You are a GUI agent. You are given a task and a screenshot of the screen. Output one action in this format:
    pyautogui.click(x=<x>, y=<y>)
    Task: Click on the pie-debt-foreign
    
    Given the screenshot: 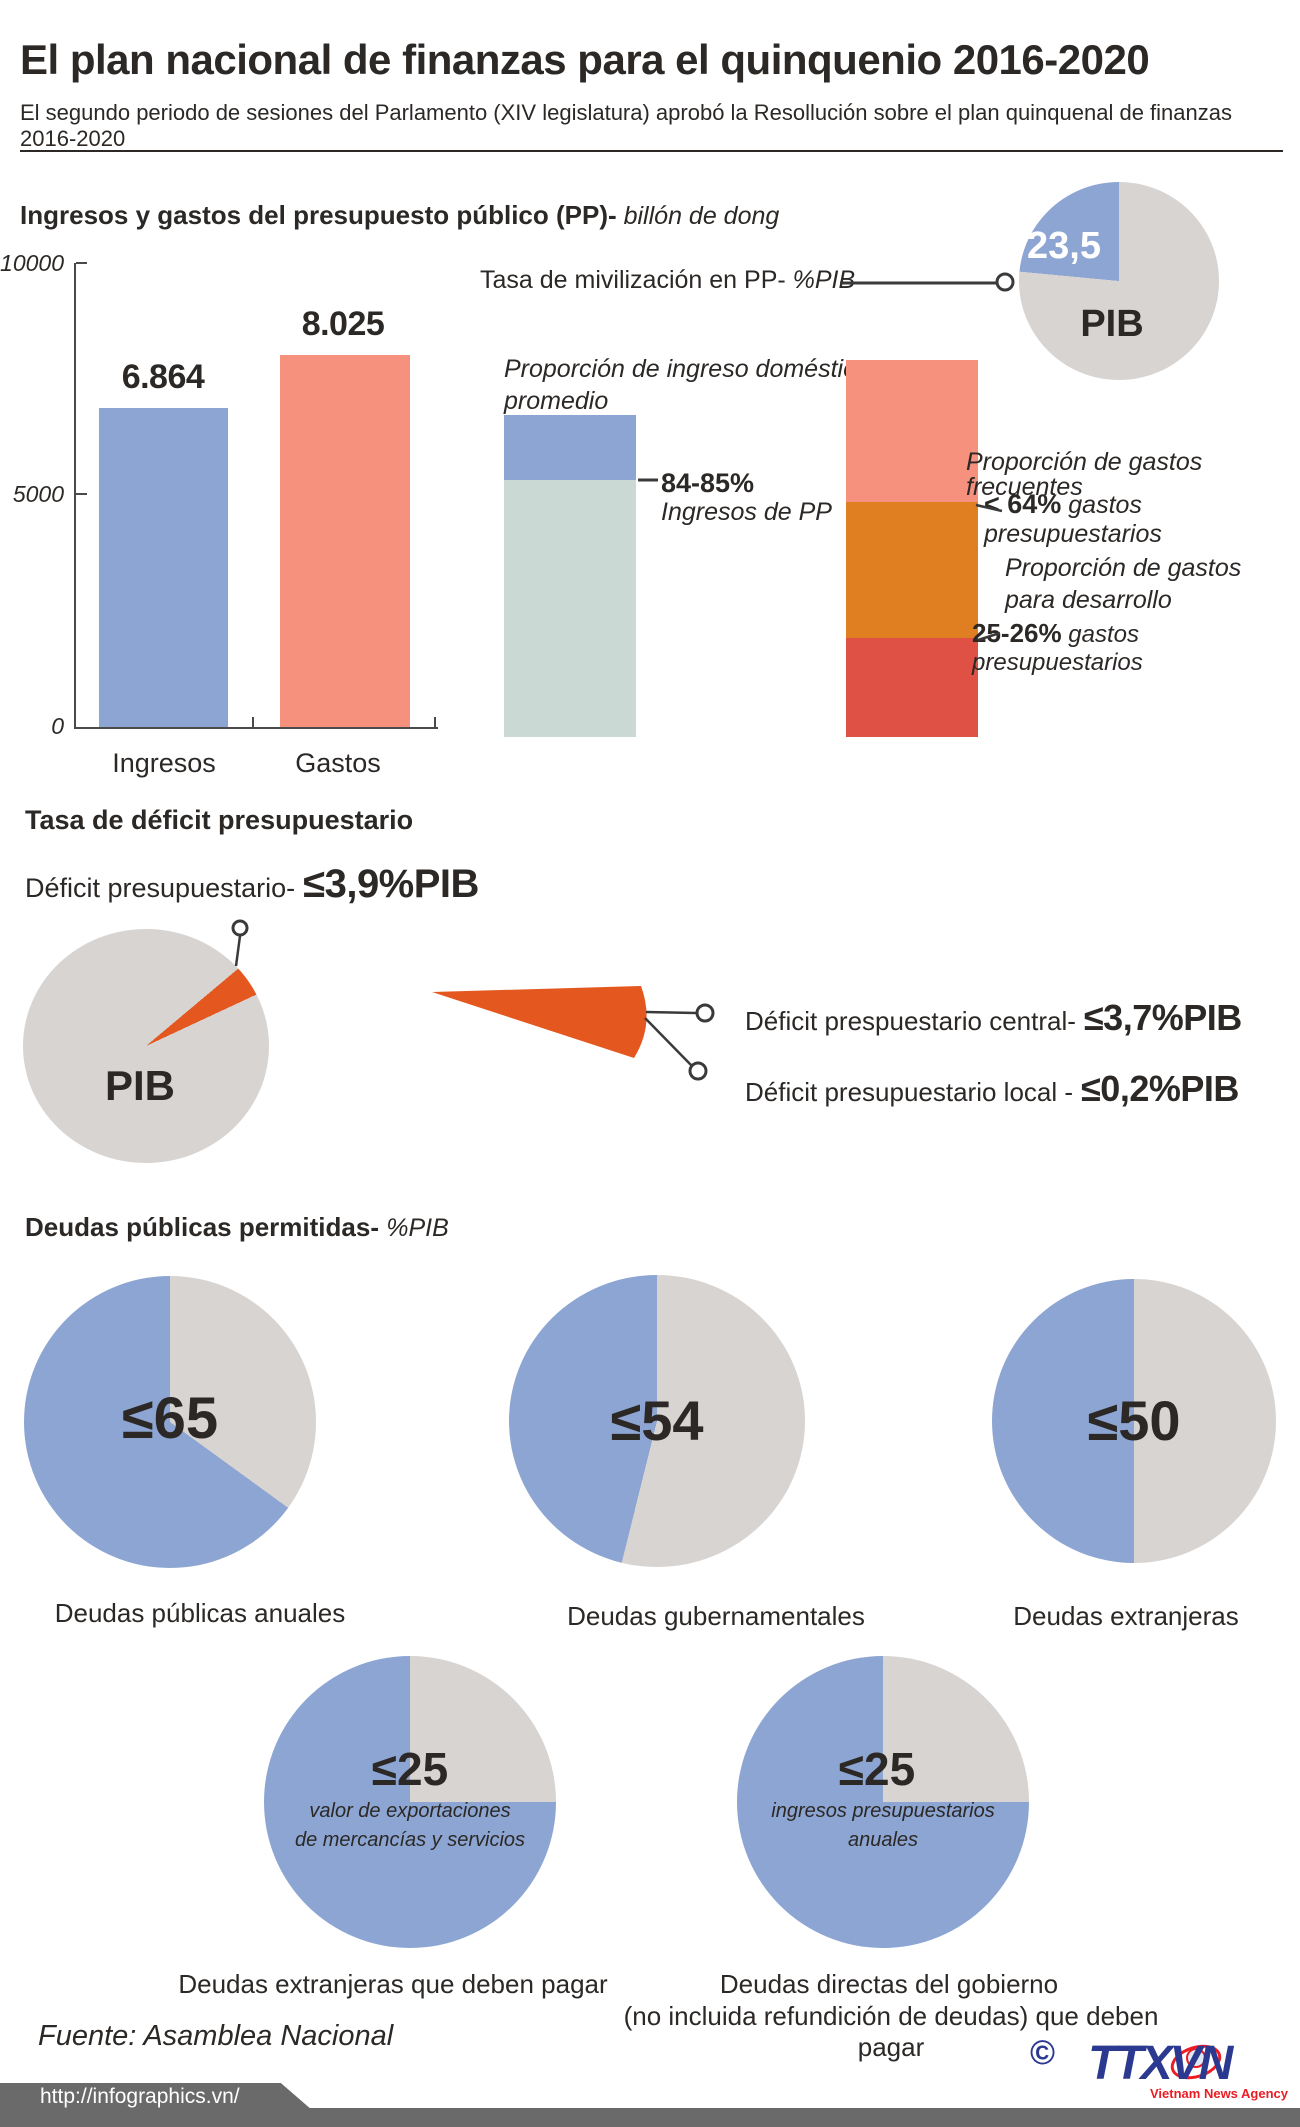 What is the action you would take?
    pyautogui.click(x=1134, y=1421)
    